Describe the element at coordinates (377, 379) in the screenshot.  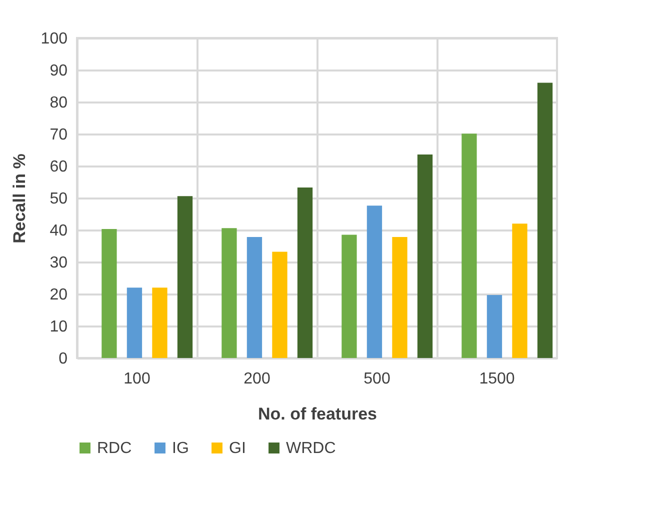
I see `x-tick-label: 500` at that location.